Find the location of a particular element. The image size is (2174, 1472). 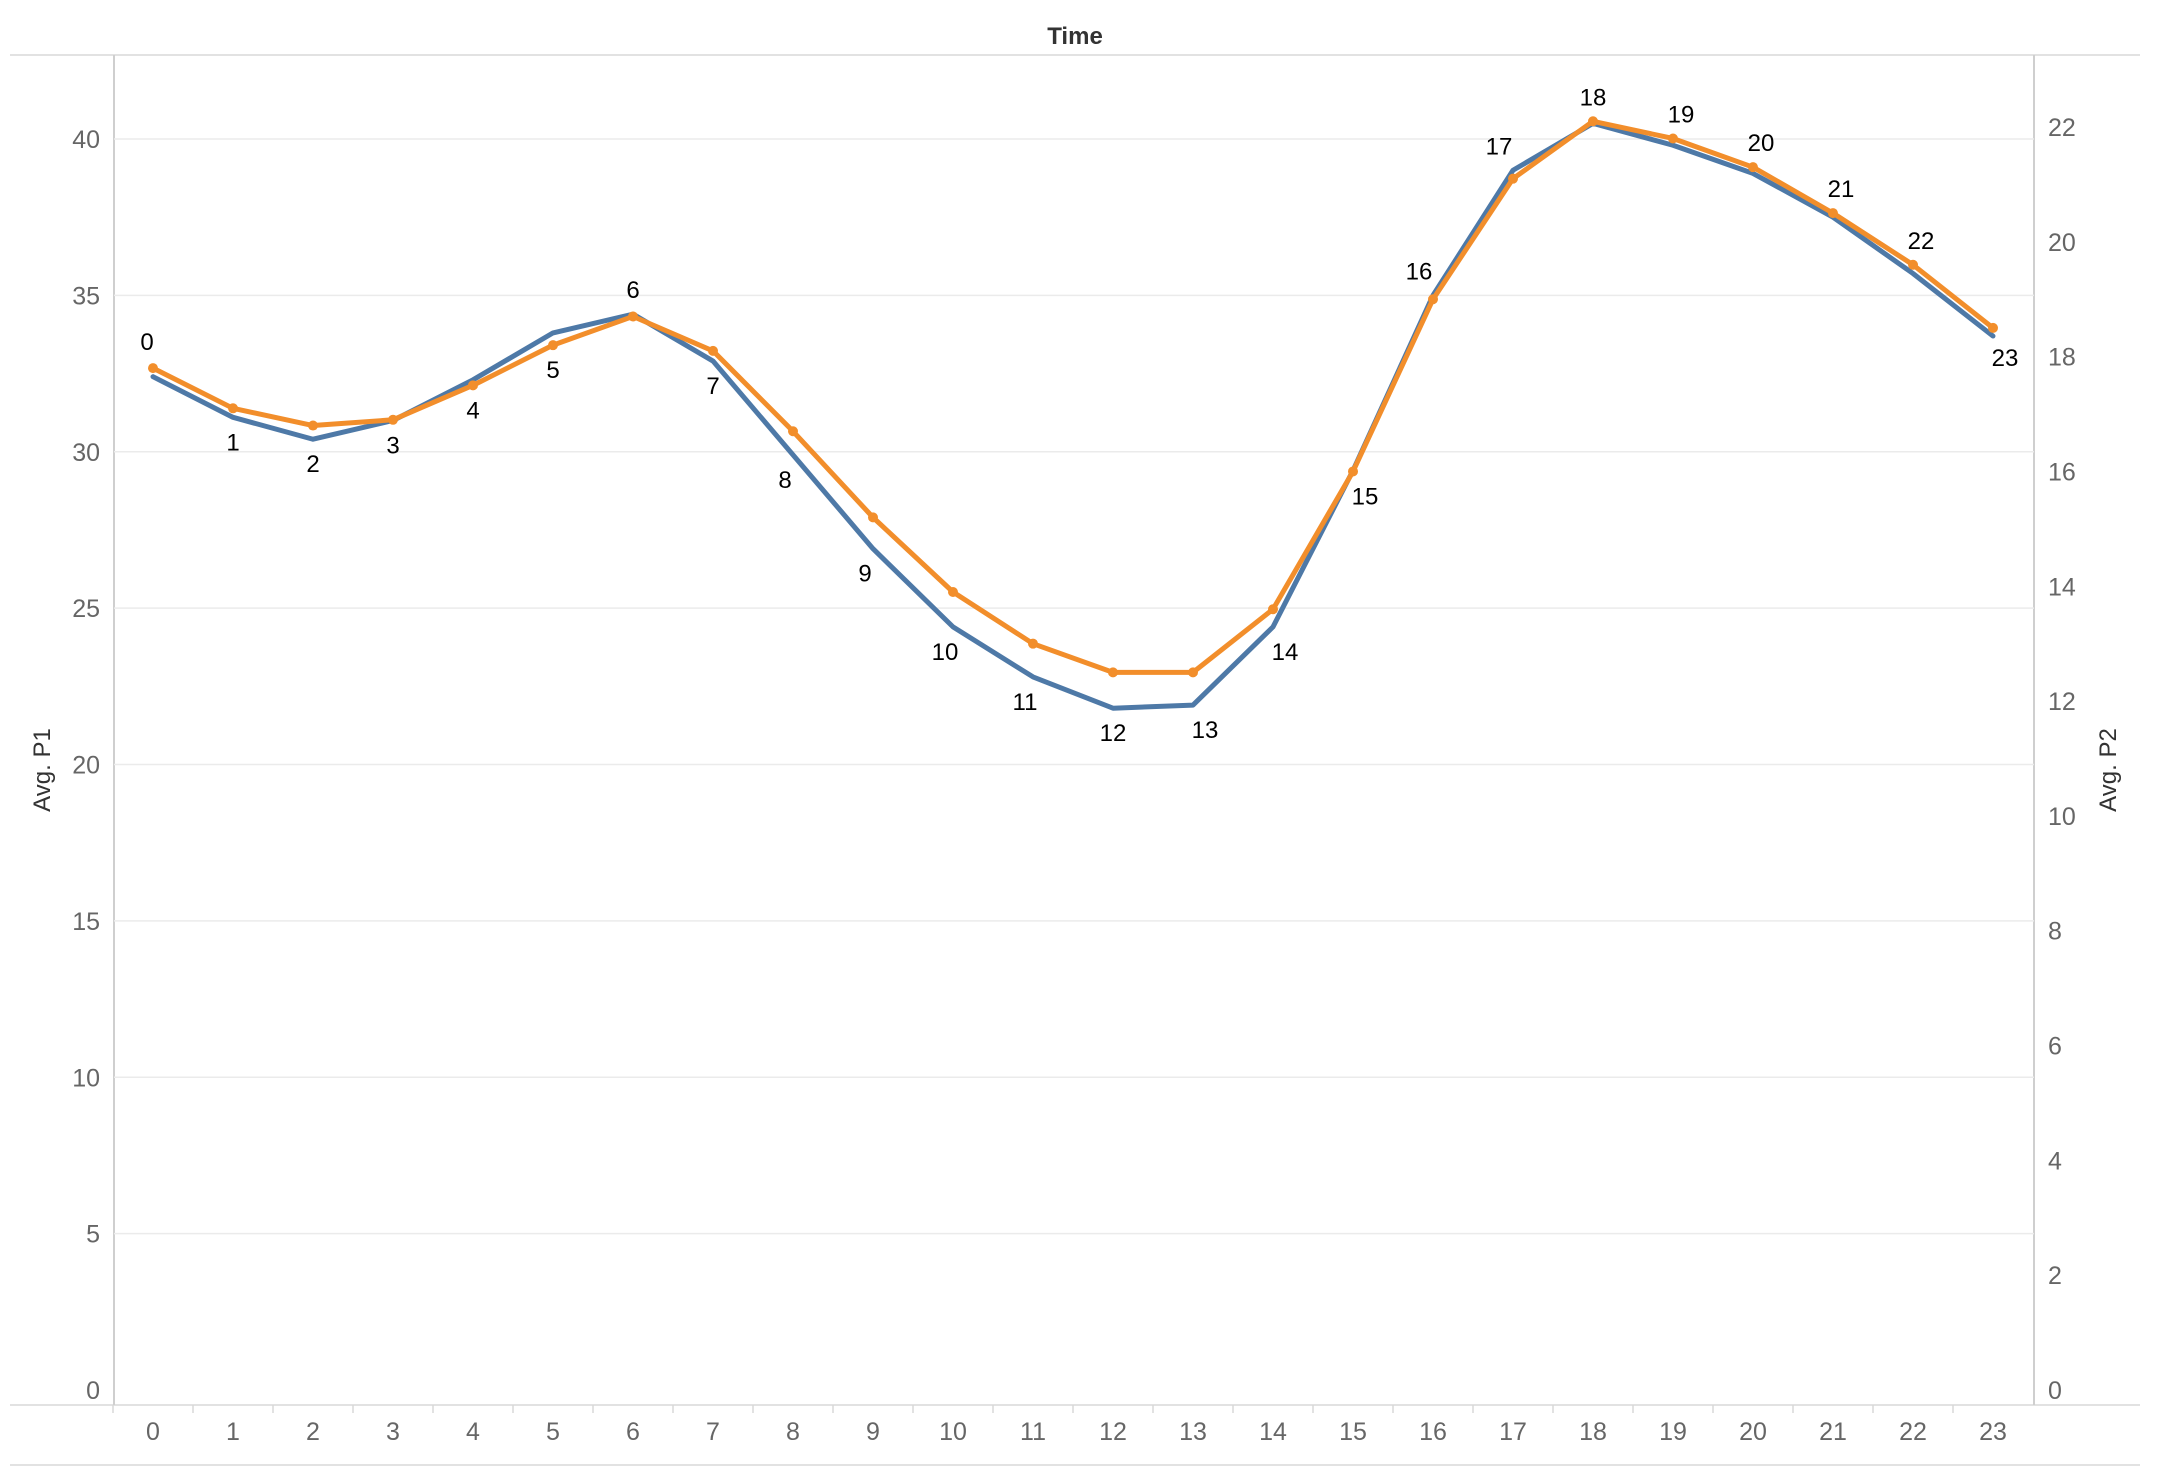

y-tick-label-right: 8 is located at coordinates (2055, 932).